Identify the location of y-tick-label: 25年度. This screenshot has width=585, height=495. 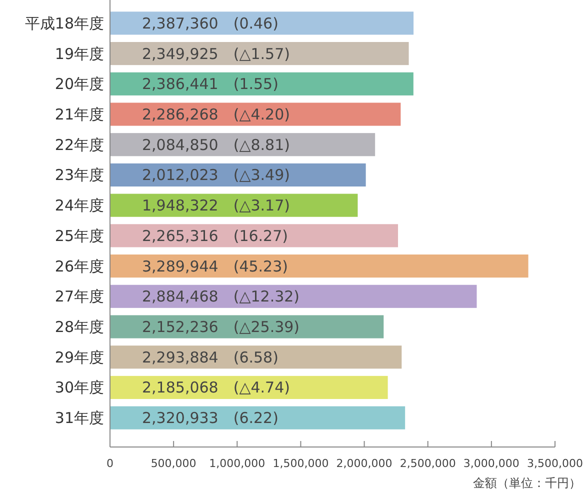
(79, 235).